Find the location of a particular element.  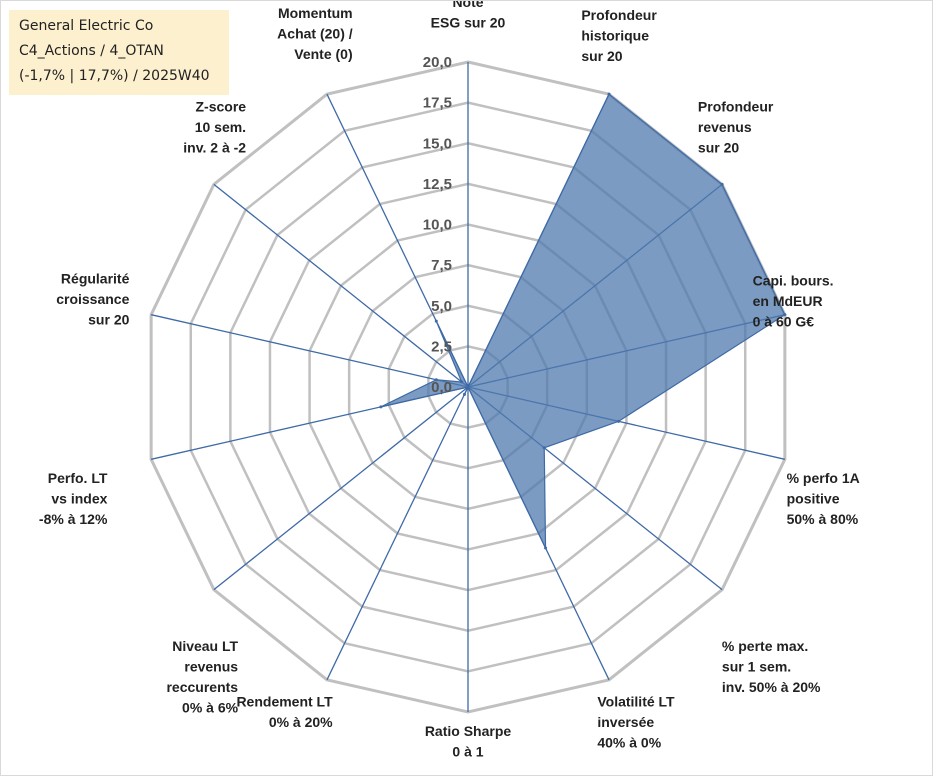

axis-label: Volatilité LT inversée 40% à 0% is located at coordinates (636, 722).